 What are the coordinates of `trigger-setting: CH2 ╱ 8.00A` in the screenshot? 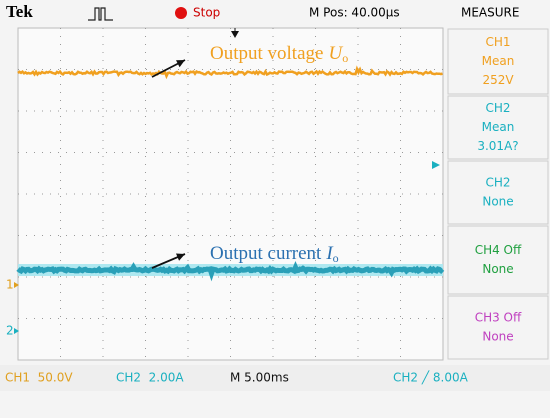 It's located at (431, 377).